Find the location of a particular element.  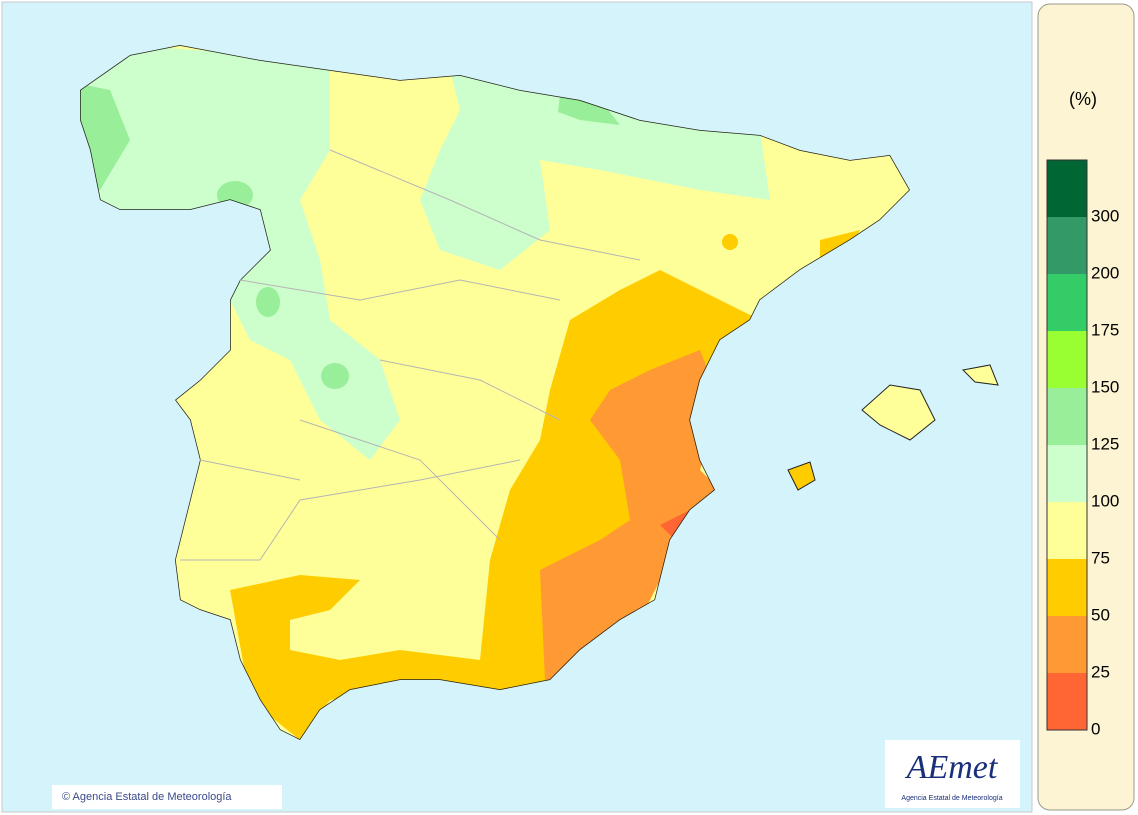

logo-caption: Agencia Estatal de Meteorología is located at coordinates (951, 798).